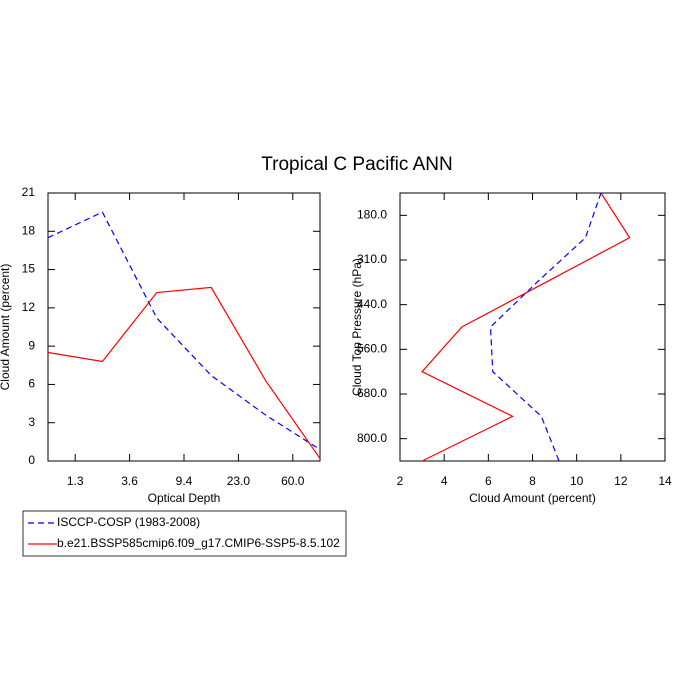 Image resolution: width=700 pixels, height=700 pixels. Describe the element at coordinates (29, 230) in the screenshot. I see `y-tick-label: 18` at that location.